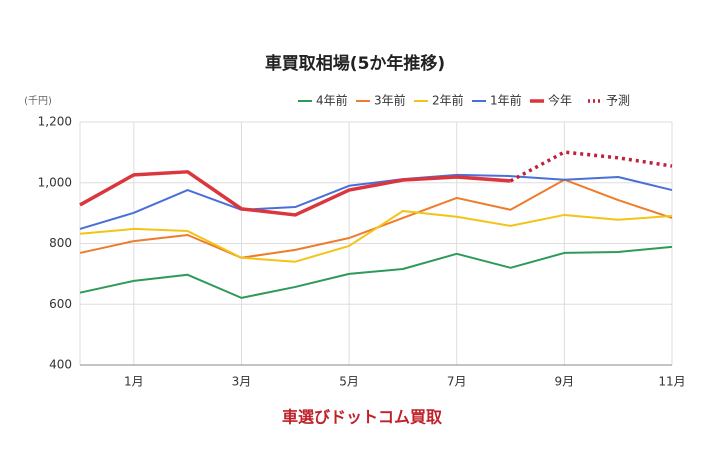 The height and width of the screenshot is (474, 710). What do you see at coordinates (60, 243) in the screenshot?
I see `y-tick-label: 800` at bounding box center [60, 243].